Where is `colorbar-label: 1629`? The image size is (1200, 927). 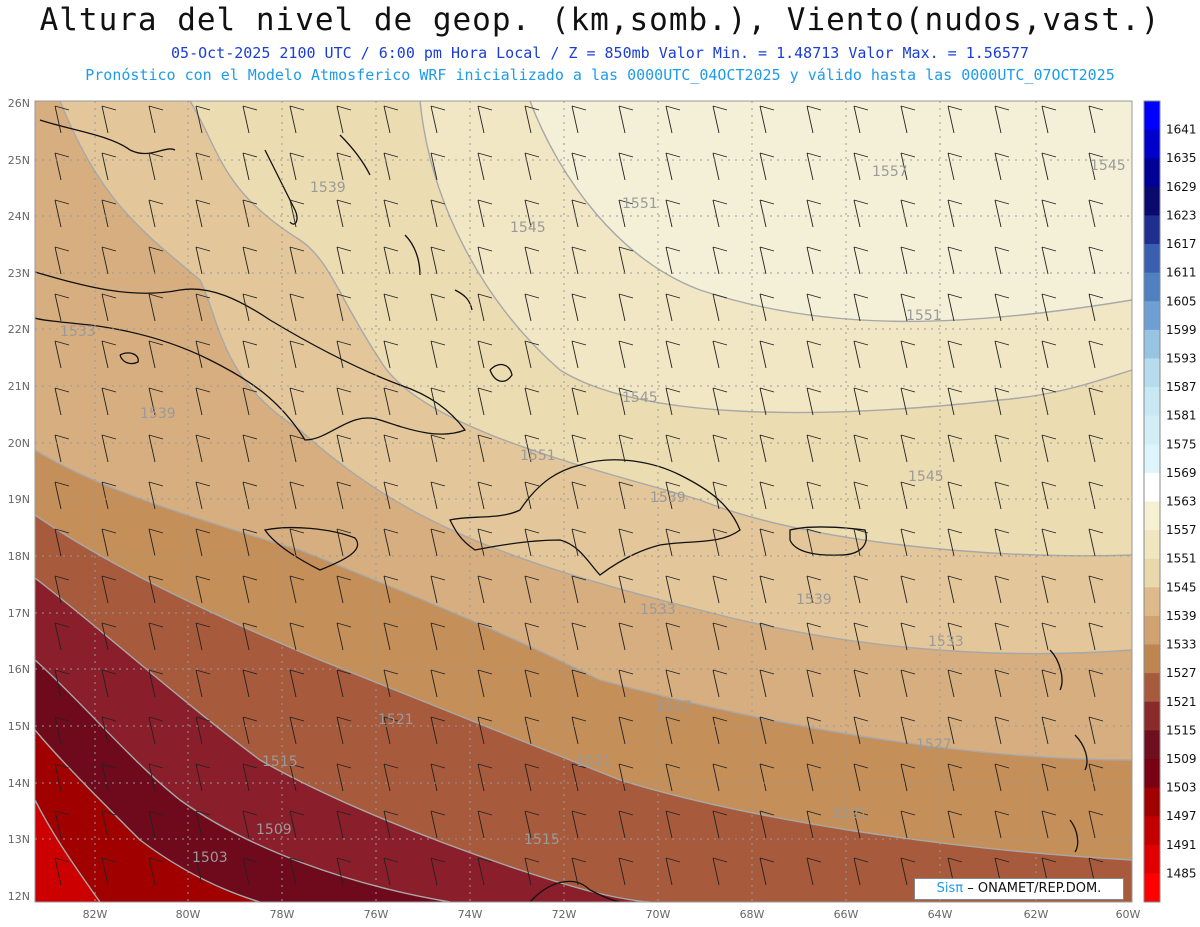 colorbar-label: 1629 is located at coordinates (1181, 187).